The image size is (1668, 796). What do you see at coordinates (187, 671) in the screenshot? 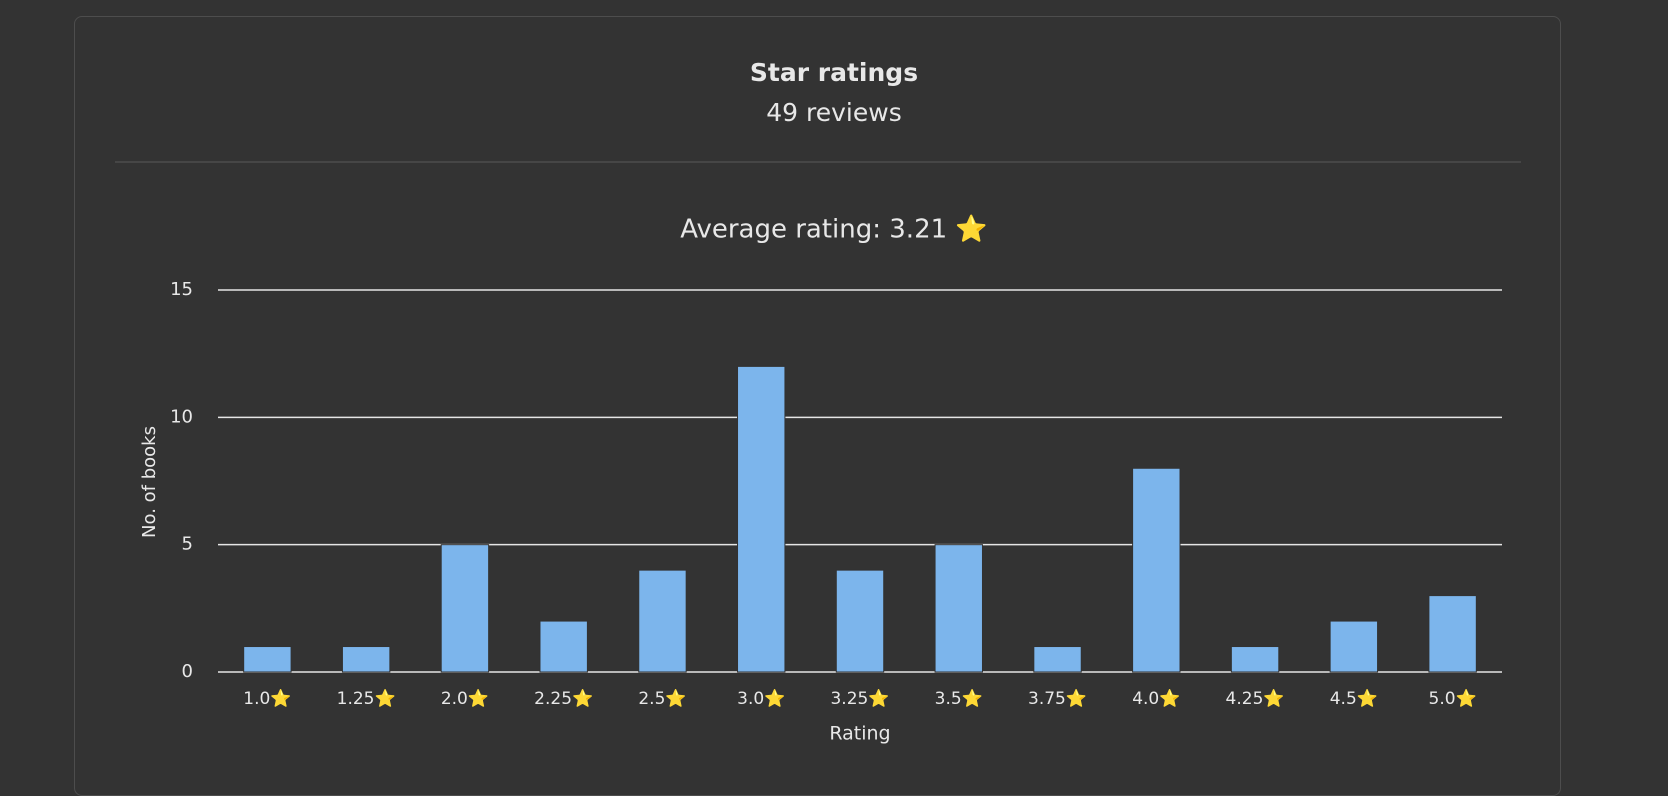
I see `y-tick-label: 0` at bounding box center [187, 671].